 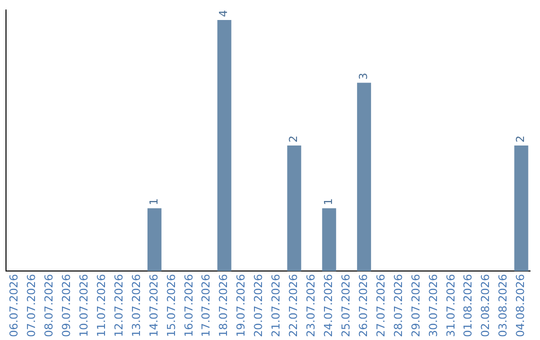 I want to click on x-tick-label: 12.07.2026, so click(x=119, y=306).